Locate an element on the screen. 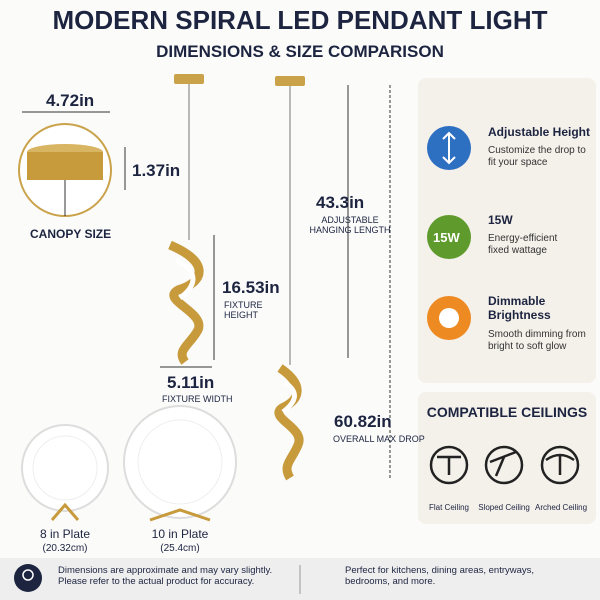 The image size is (600, 600). plate-name: 8 in Plate is located at coordinates (65, 534).